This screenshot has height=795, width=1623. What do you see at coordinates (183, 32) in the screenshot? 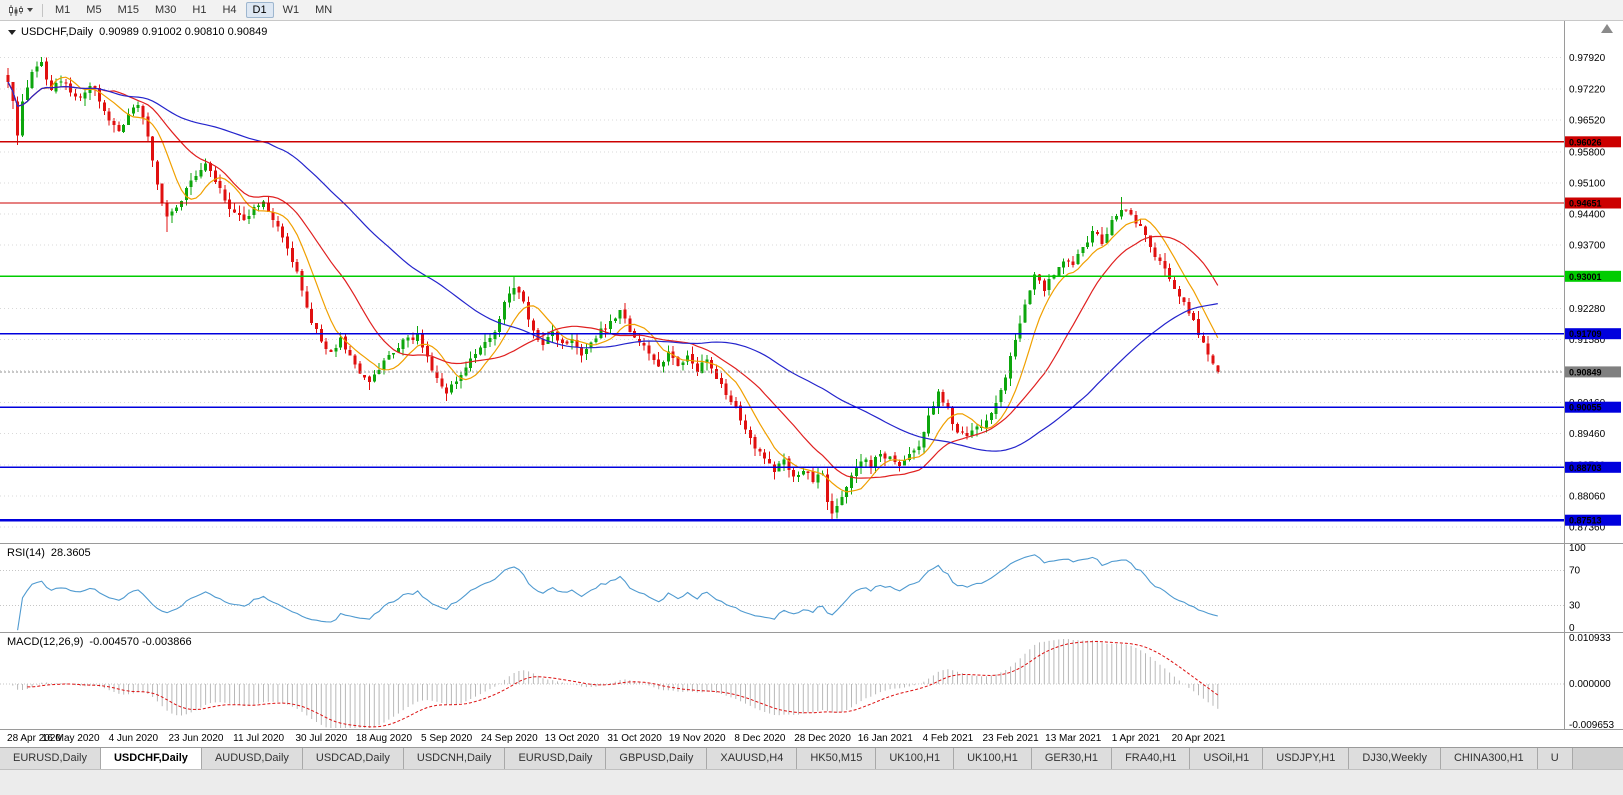
I see `ohlc-values: 0.90989 0.91002 0.90810 0.90849` at bounding box center [183, 32].